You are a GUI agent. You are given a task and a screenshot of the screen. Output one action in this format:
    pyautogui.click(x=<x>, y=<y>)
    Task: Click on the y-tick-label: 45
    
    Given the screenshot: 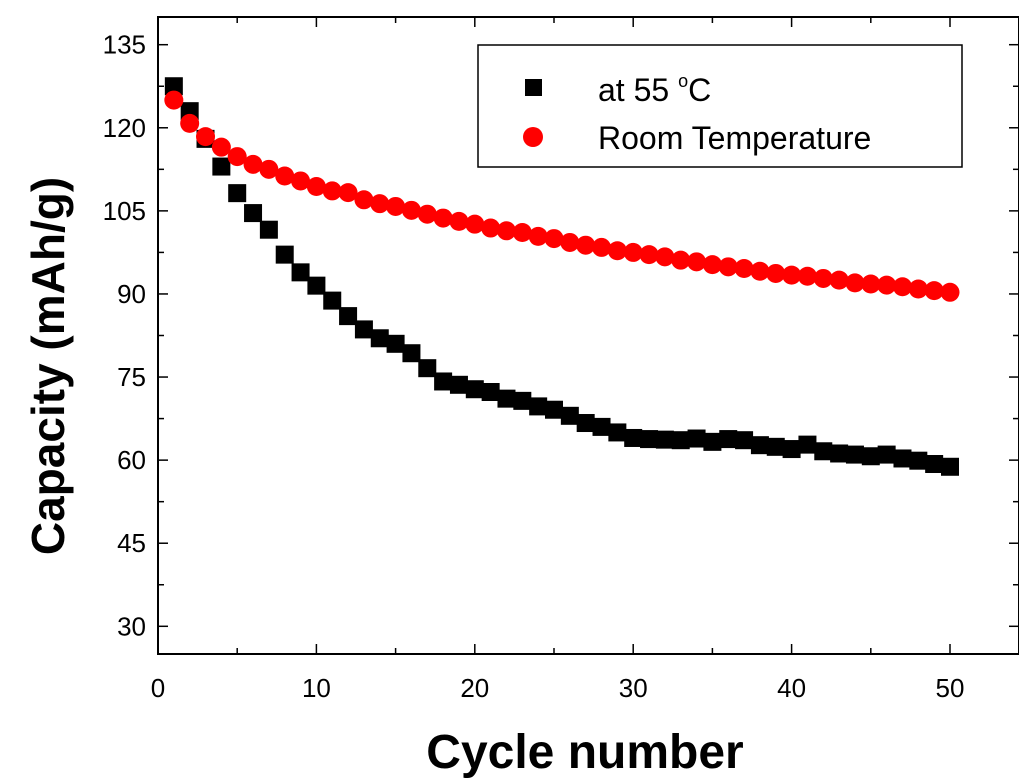 What is the action you would take?
    pyautogui.click(x=131, y=543)
    